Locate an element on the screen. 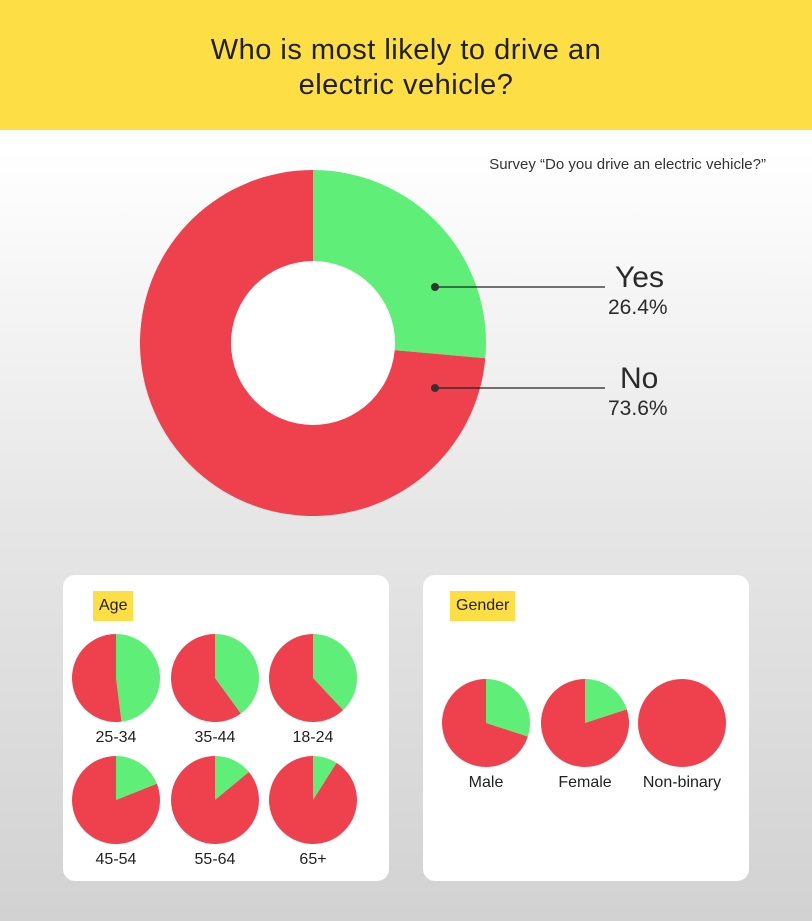  gender-pie-1-slice-yes is located at coordinates (606, 701).